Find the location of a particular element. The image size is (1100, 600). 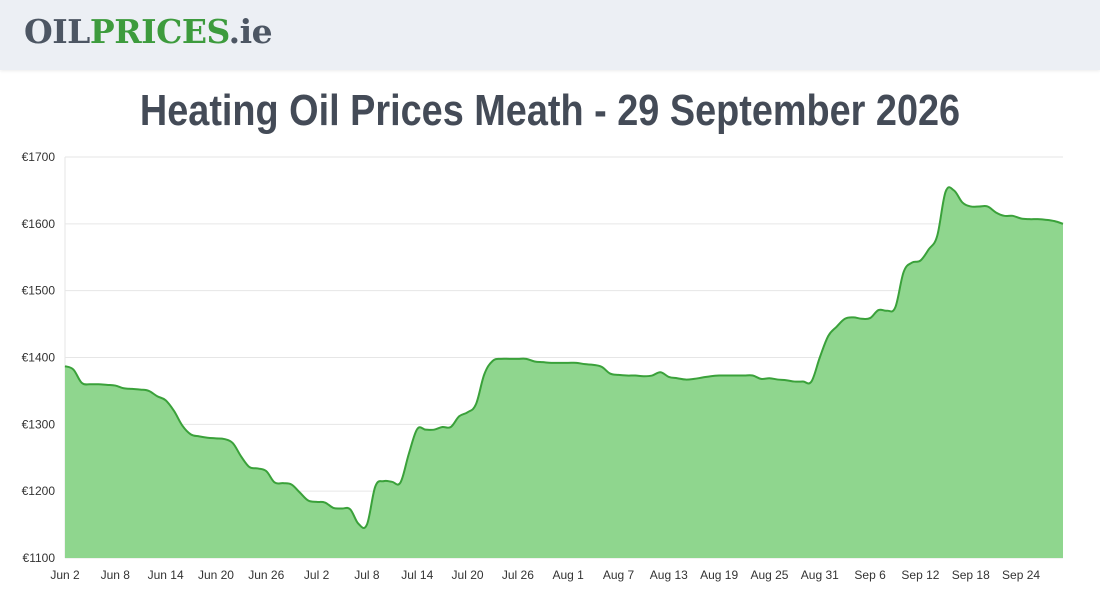

x-tick-label: Jun 14 is located at coordinates (166, 575).